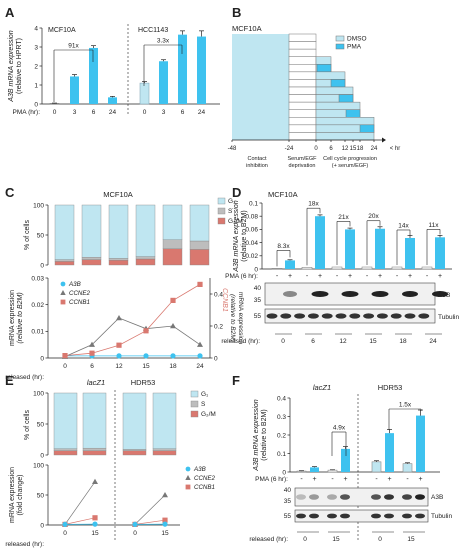  I want to click on e-tick-label: 100, so click(38, 393).